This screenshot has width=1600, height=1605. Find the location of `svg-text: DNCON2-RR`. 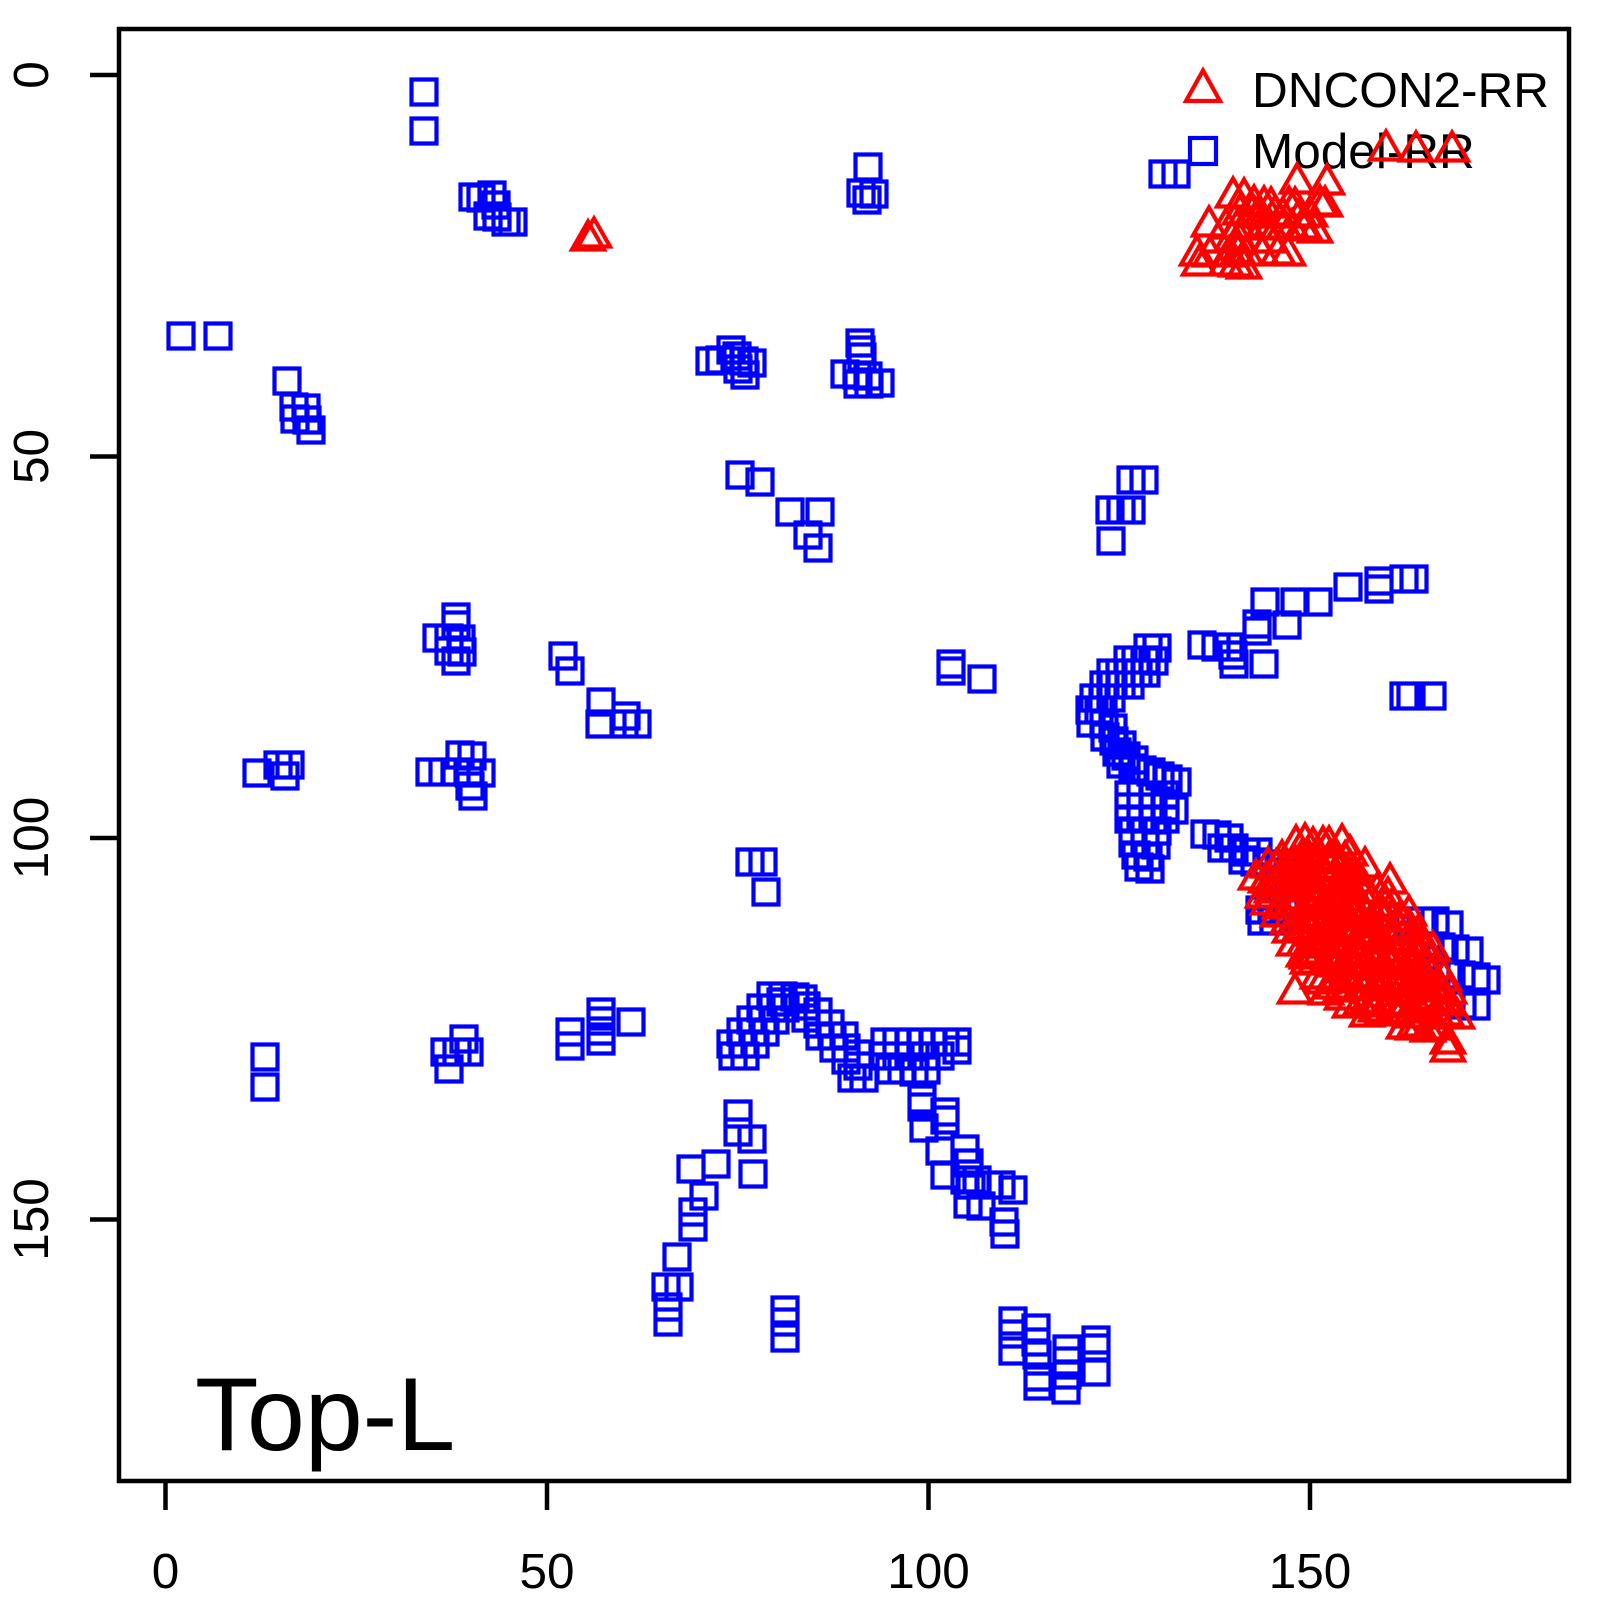

svg-text: DNCON2-RR is located at coordinates (1400, 90).